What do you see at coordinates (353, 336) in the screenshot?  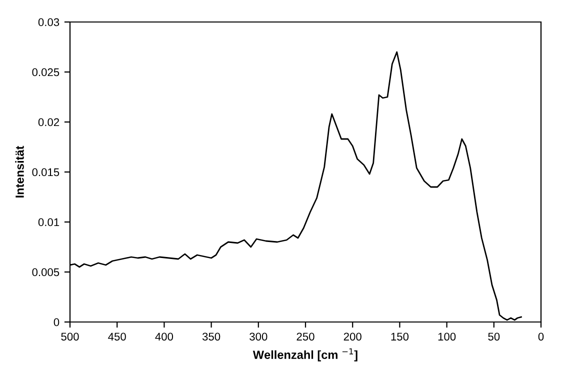 I see `x-tick-label: 200` at bounding box center [353, 336].